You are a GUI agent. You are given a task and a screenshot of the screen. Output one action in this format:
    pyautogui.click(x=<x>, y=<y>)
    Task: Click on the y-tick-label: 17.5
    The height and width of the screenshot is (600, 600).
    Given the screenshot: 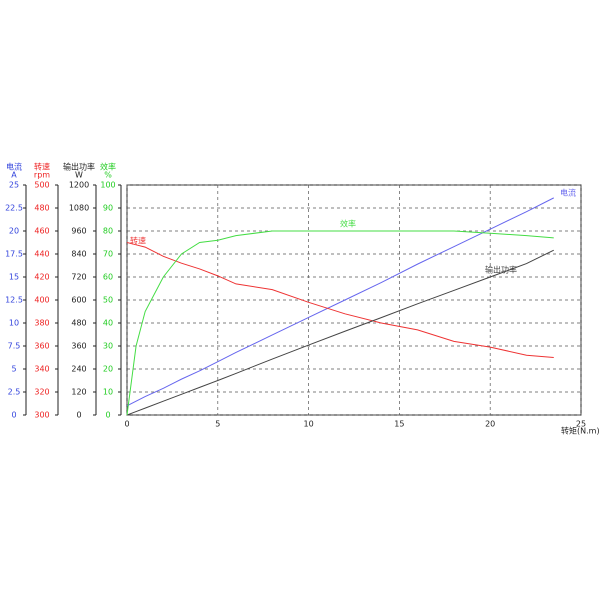 What is the action you would take?
    pyautogui.click(x=14, y=254)
    